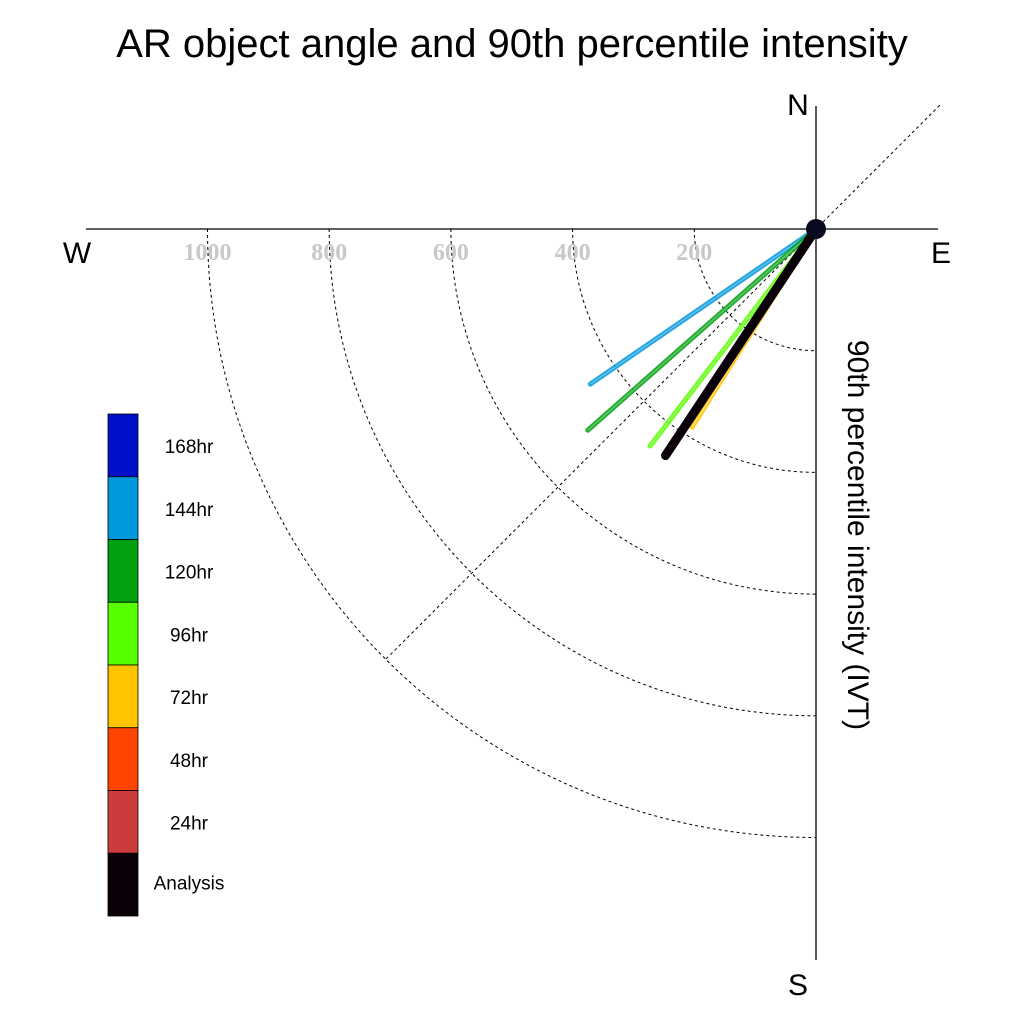 This screenshot has width=1024, height=1024. I want to click on vector-series, so click(703, 342).